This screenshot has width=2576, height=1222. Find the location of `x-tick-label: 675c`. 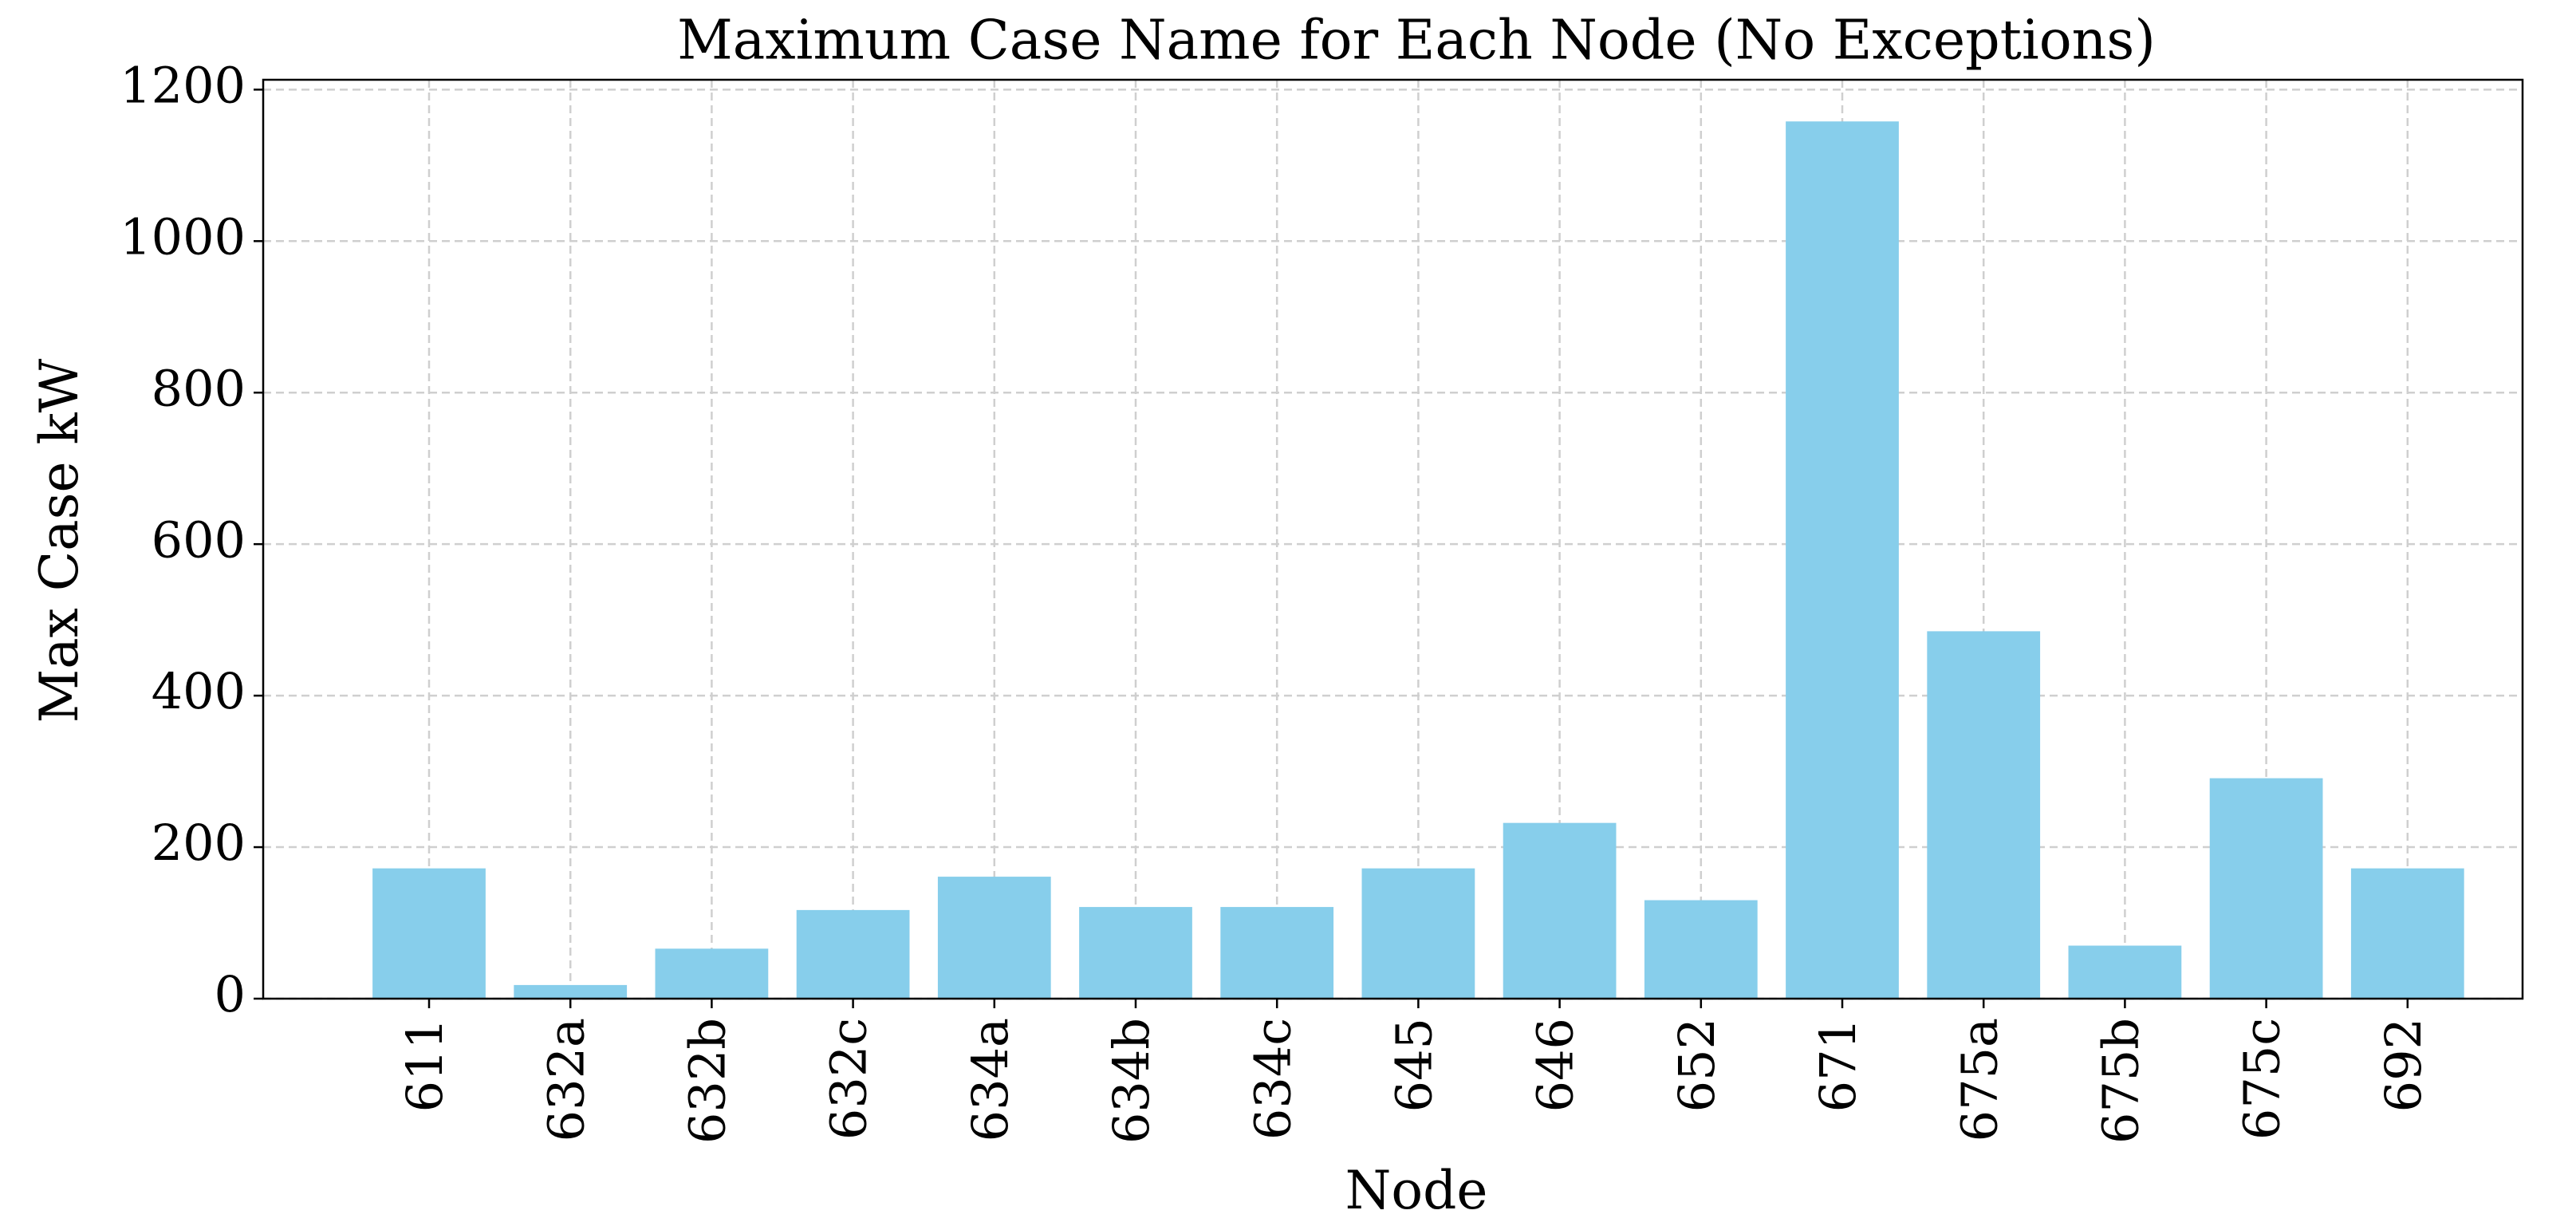

x-tick-label: 675c is located at coordinates (2262, 1079).